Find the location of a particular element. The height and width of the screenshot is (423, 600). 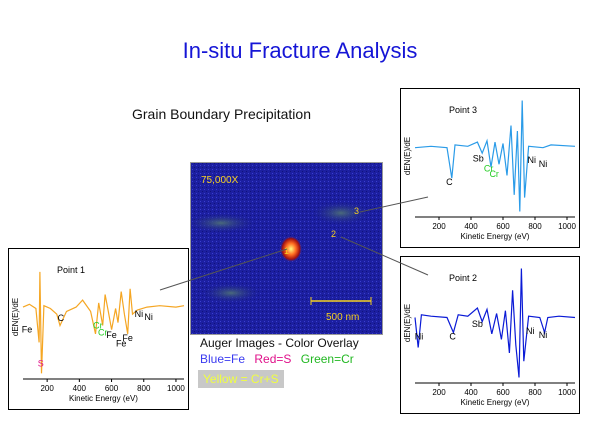

magnification-label: 75,000X is located at coordinates (220, 180).